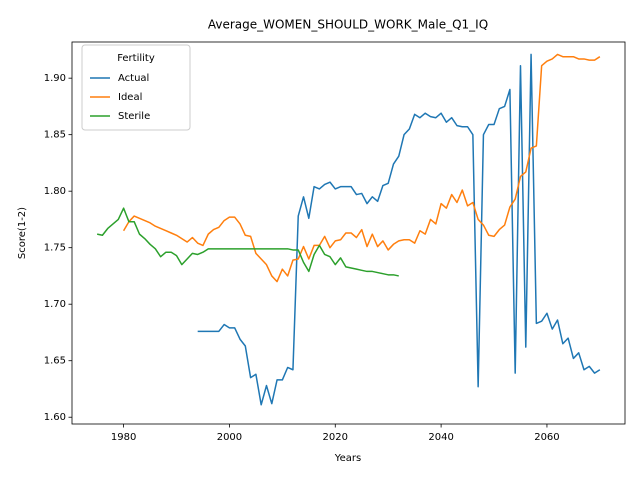 This screenshot has width=640, height=480. Describe the element at coordinates (55, 135) in the screenshot. I see `y-tick-label: 1.85` at that location.